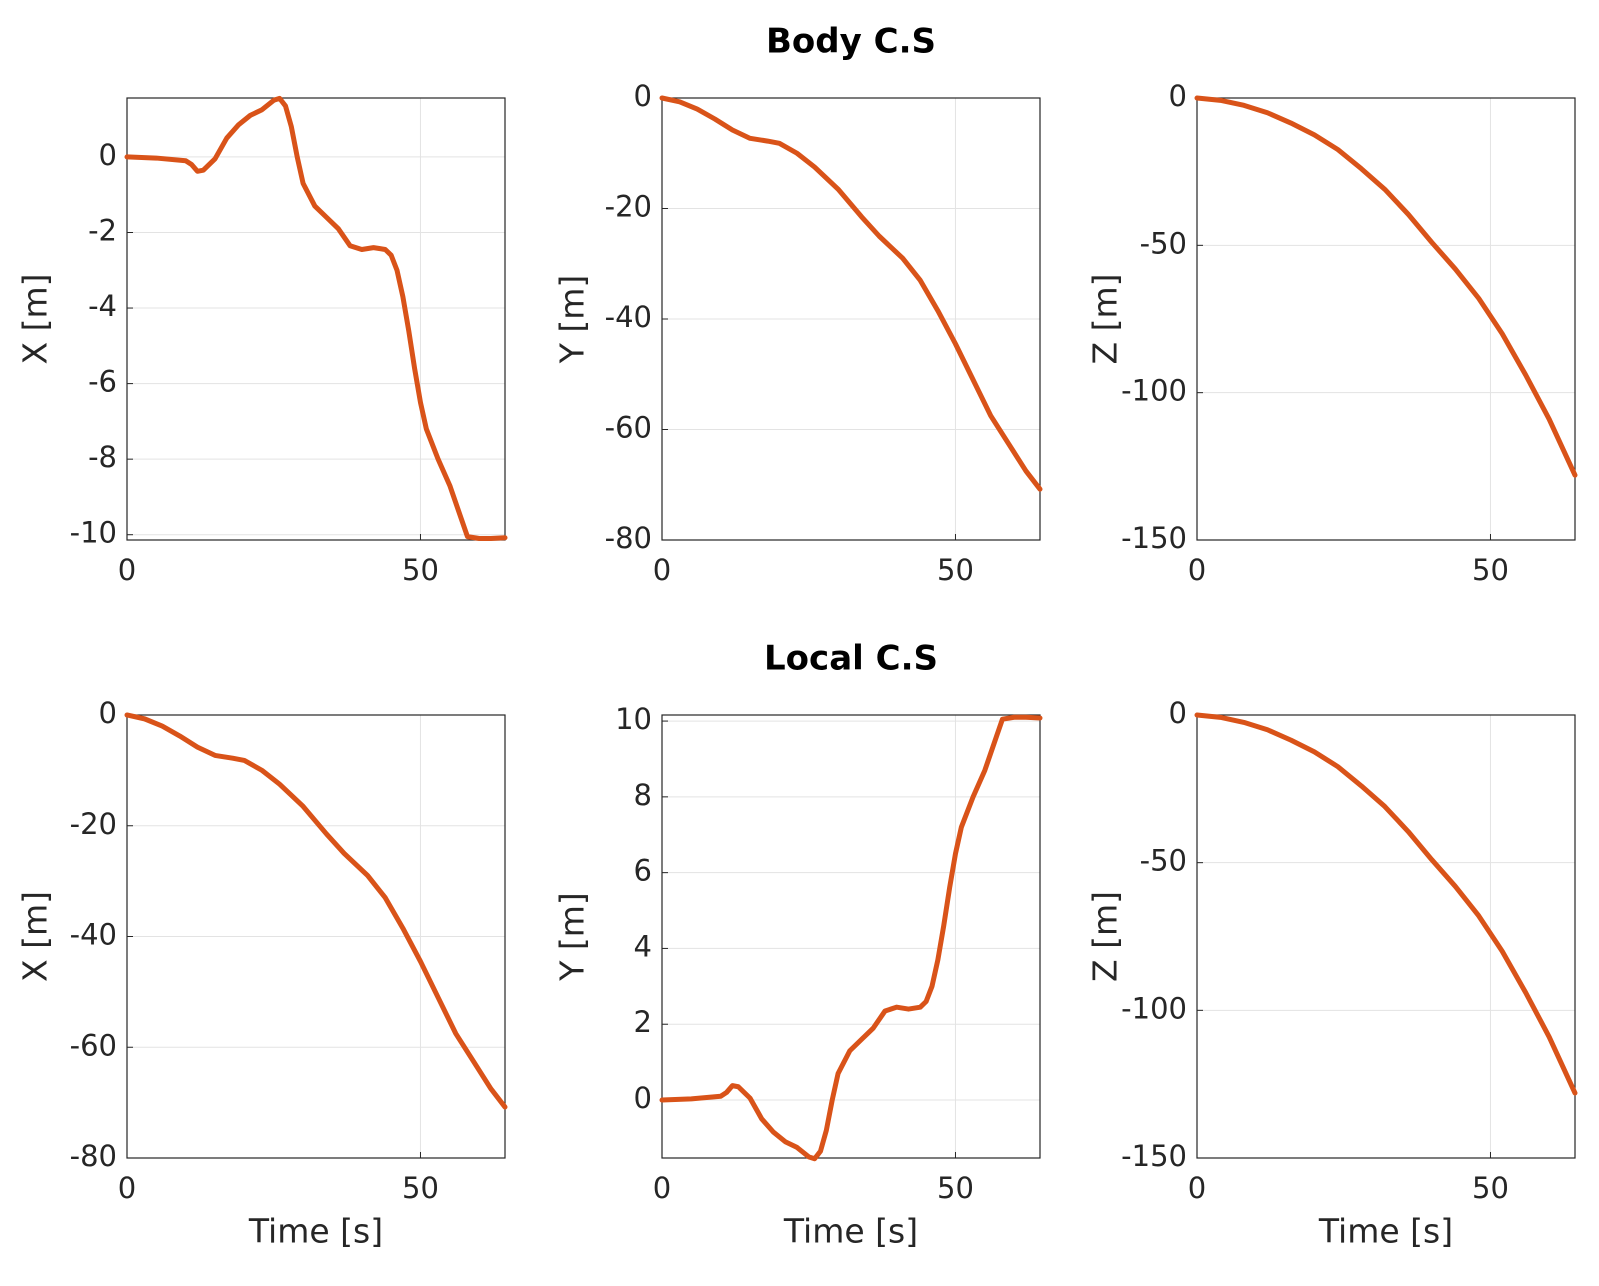 This screenshot has height=1286, width=1599. I want to click on y-tick-label: -10, so click(93, 533).